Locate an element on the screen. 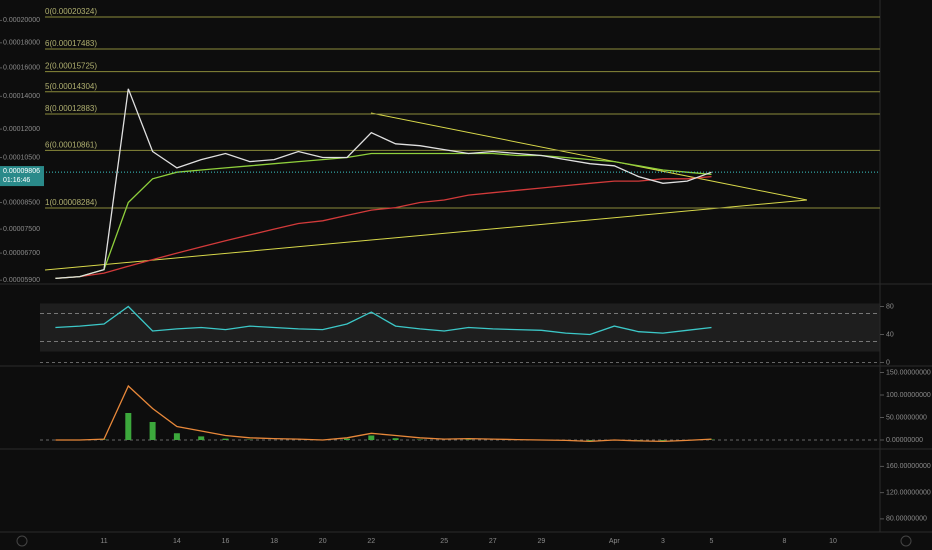  y-tick-label: 0.00018000 is located at coordinates (21, 43).